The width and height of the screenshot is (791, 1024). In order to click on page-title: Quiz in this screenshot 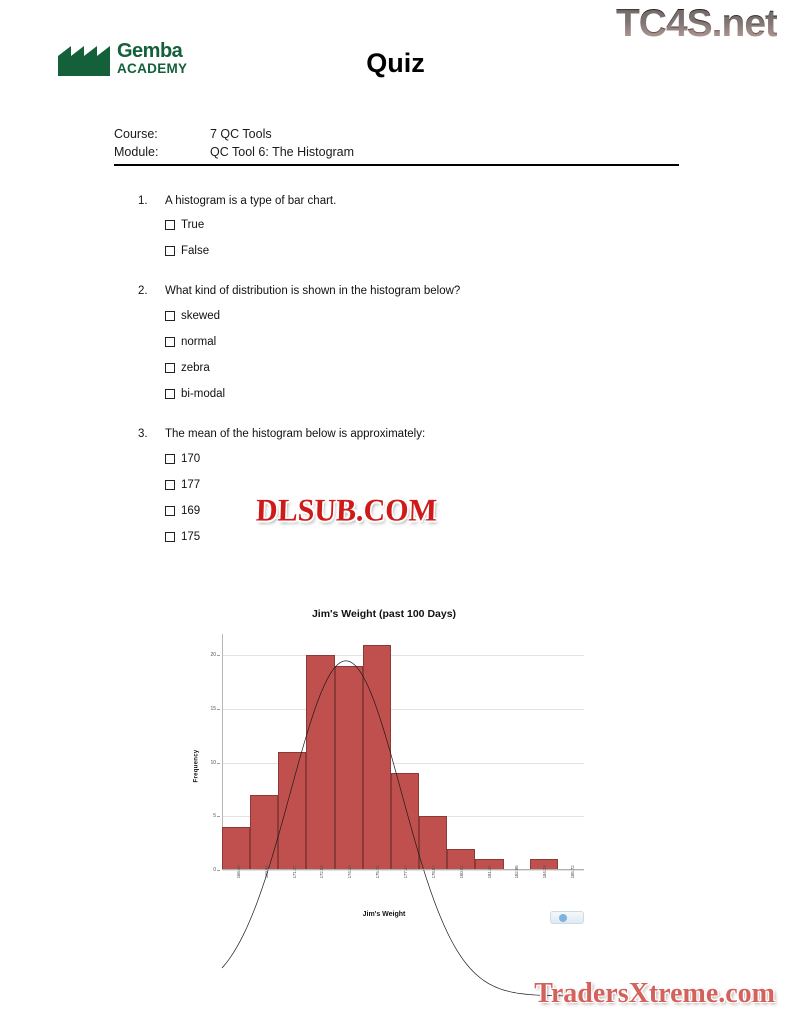, I will do `click(395, 63)`.